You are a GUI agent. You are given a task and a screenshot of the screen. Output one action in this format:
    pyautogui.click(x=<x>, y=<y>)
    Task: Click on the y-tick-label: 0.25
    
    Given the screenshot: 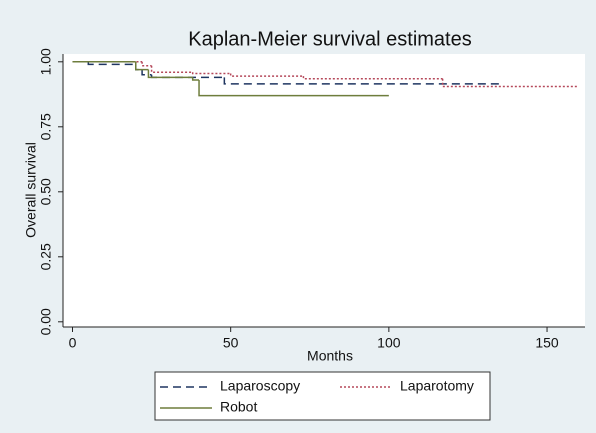 What is the action you would take?
    pyautogui.click(x=46, y=256)
    